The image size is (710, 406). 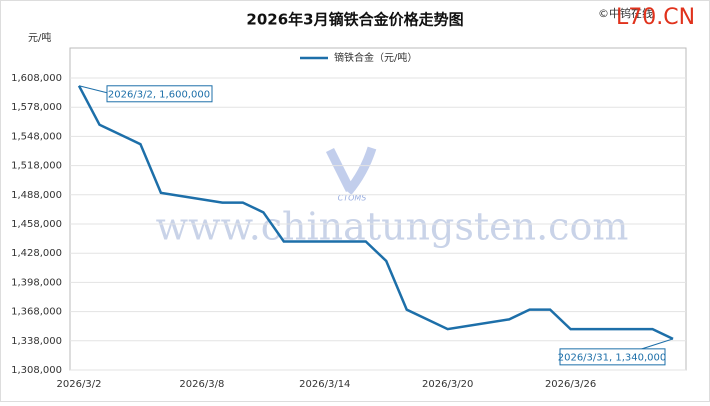 I want to click on data-label: 2026/3/31, 1,340,000, so click(x=612, y=357).